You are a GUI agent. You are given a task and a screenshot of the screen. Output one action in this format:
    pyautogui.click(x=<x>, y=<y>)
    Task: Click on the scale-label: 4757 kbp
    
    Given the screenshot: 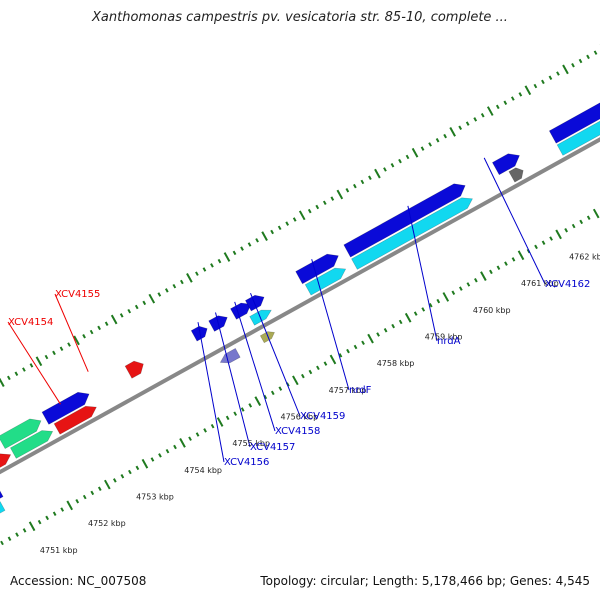 What is the action you would take?
    pyautogui.click(x=348, y=390)
    